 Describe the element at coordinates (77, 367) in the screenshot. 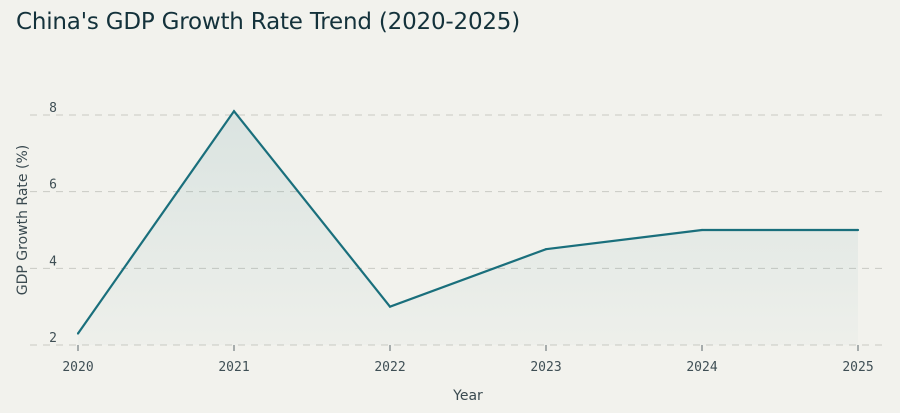

I see `x-tick-label: 2020` at that location.